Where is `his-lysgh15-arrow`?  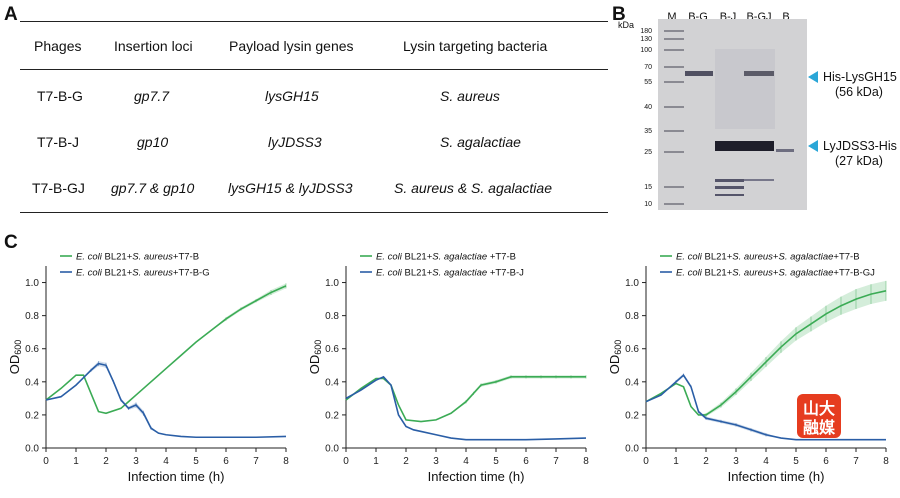 his-lysgh15-arrow is located at coordinates (813, 77).